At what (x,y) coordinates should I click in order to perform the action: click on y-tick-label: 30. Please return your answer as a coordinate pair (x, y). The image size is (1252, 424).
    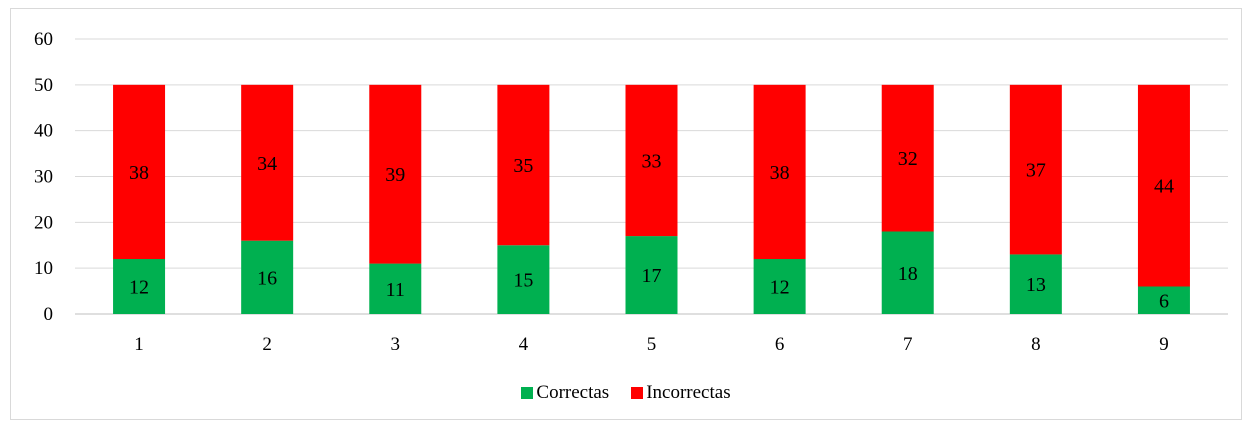
    Looking at the image, I should click on (43, 177).